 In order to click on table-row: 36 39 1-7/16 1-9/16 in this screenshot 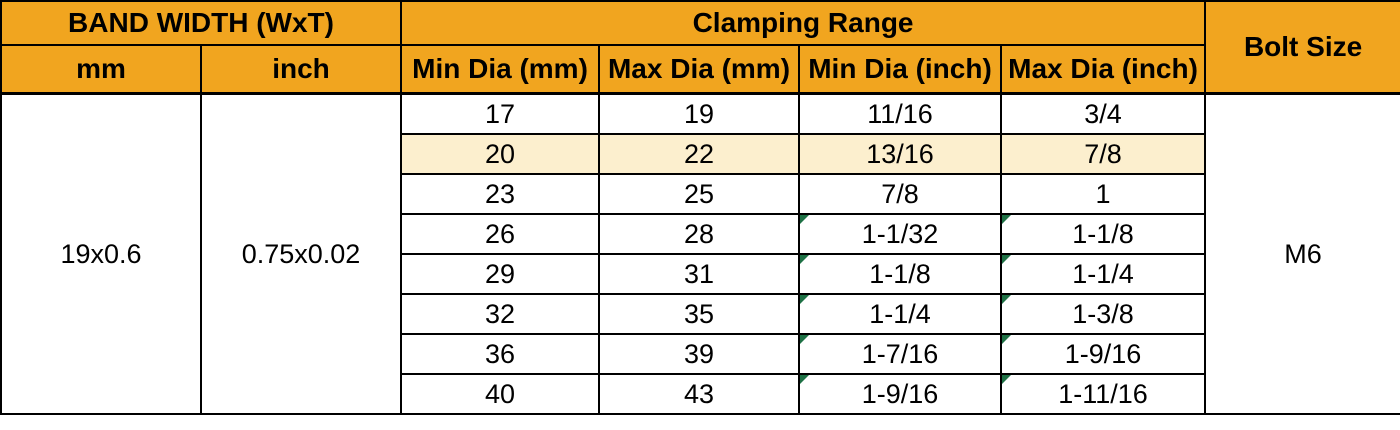, I will do `click(700, 354)`.